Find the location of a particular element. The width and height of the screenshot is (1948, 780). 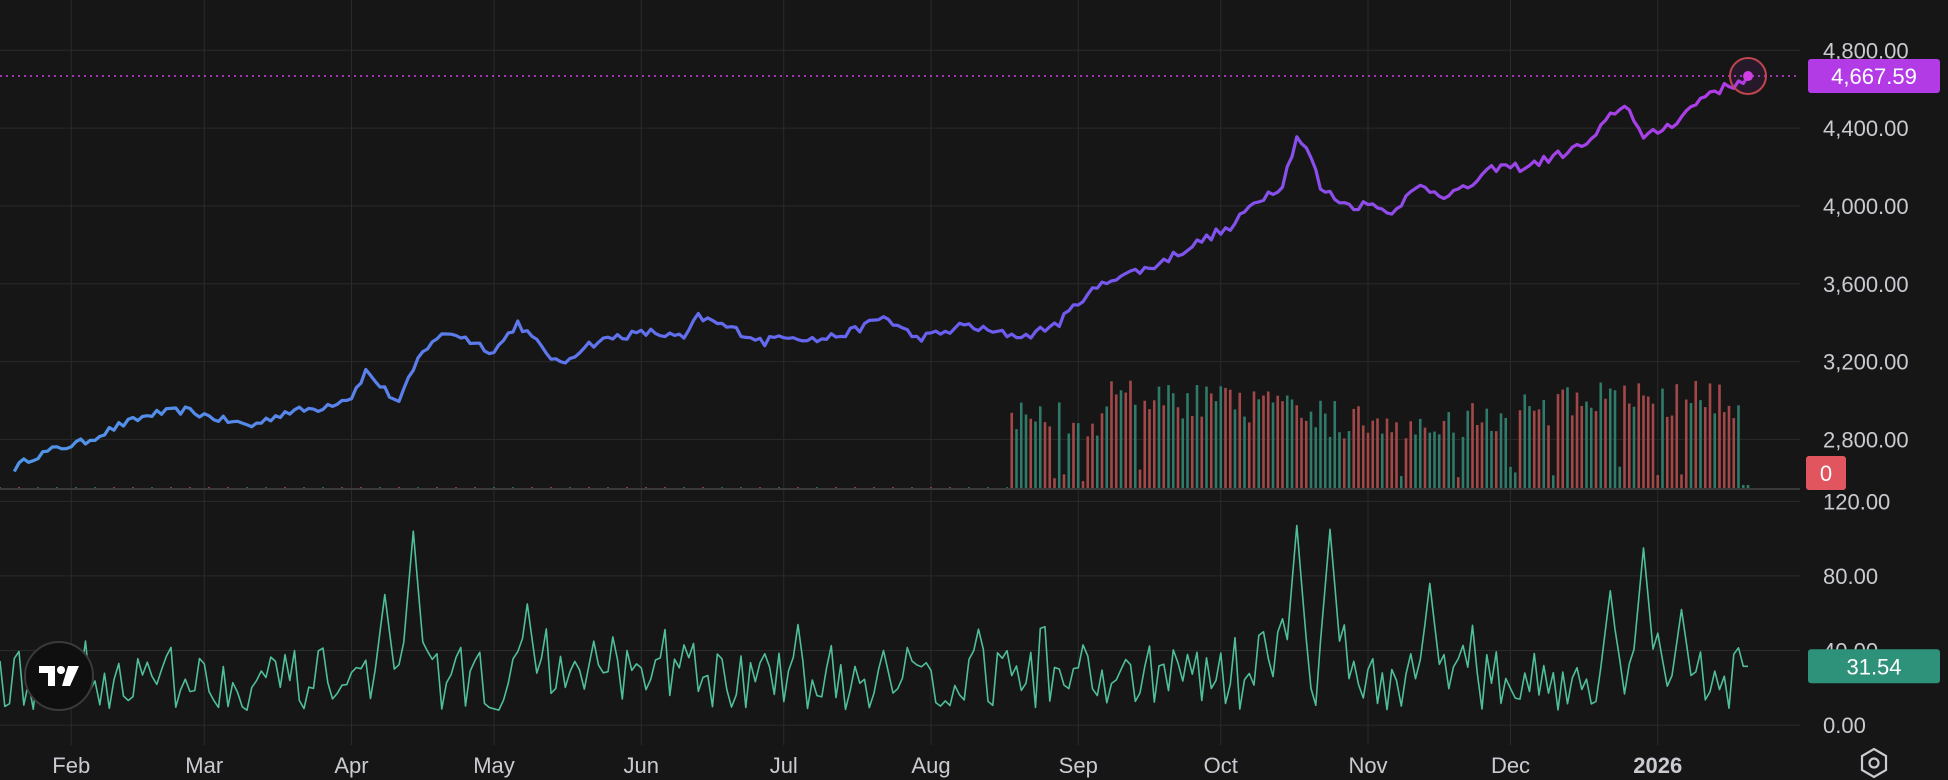

last-price-point is located at coordinates (1748, 76).